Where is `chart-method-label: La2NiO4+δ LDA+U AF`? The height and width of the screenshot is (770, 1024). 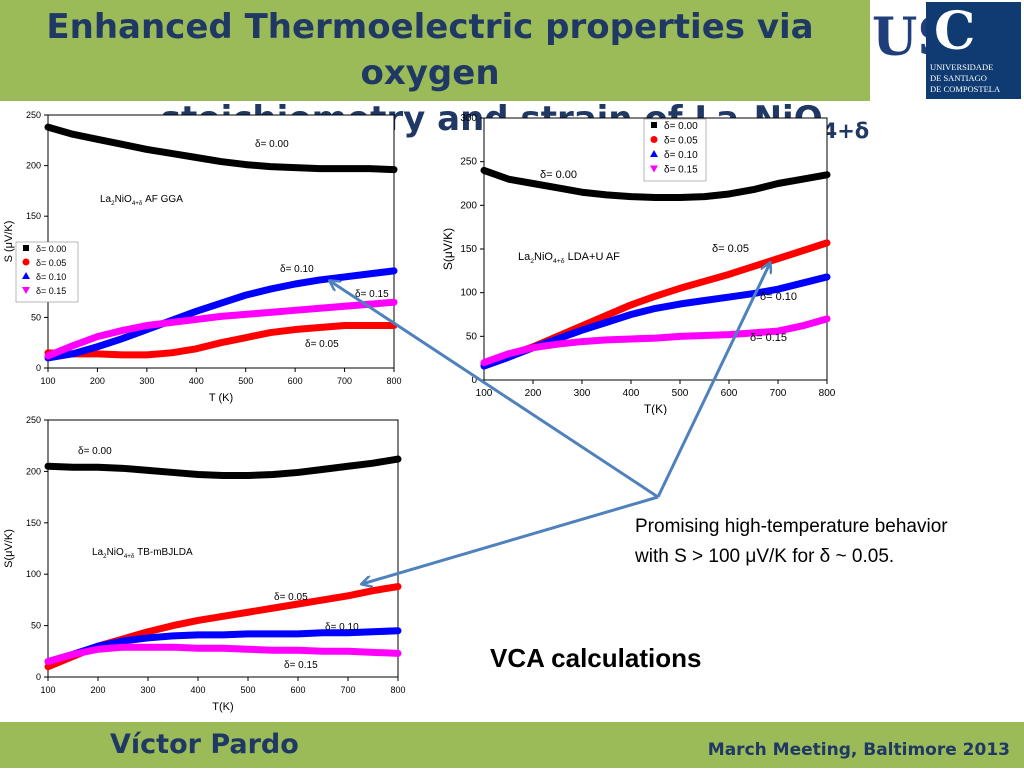
chart-method-label: La2NiO4+δ LDA+U AF is located at coordinates (569, 258).